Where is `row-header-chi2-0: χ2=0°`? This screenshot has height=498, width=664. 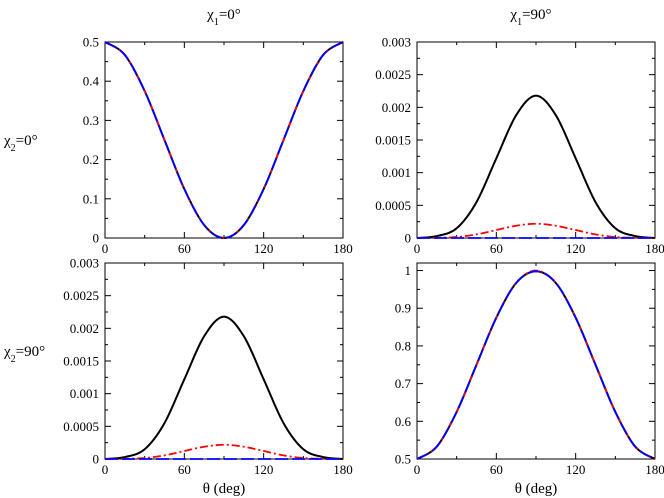 row-header-chi2-0: χ2=0° is located at coordinates (20, 143).